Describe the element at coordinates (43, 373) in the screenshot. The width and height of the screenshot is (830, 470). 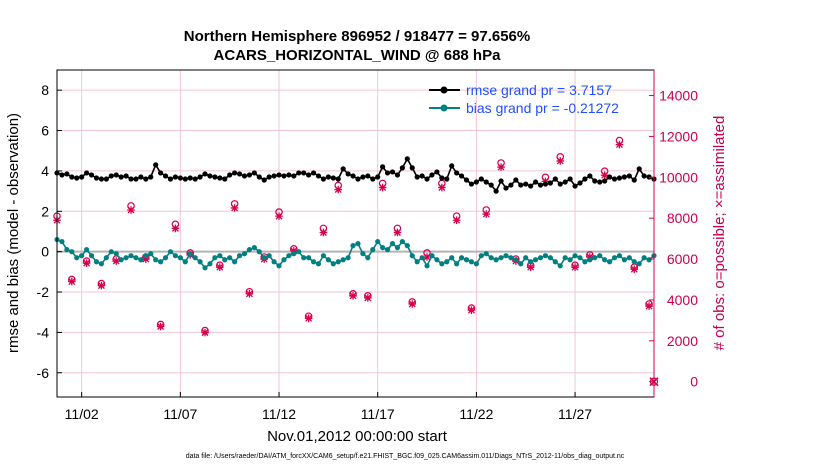
I see `y-left-tick-label: -6` at that location.